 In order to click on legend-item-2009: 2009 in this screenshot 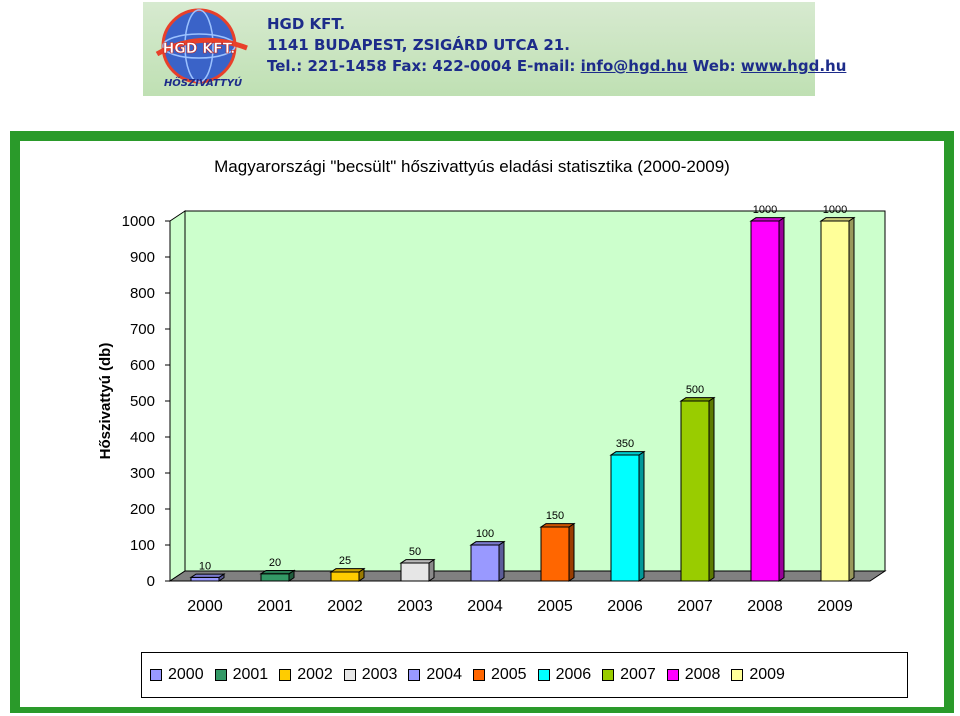, I will do `click(758, 675)`.